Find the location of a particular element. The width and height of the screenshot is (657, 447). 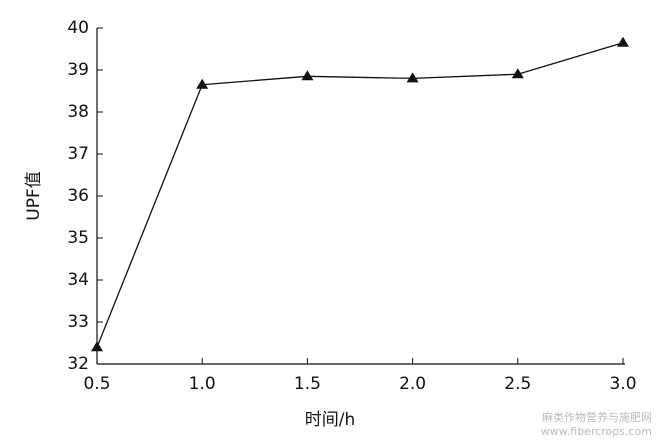

x-tick-label: 2.0 is located at coordinates (412, 384).